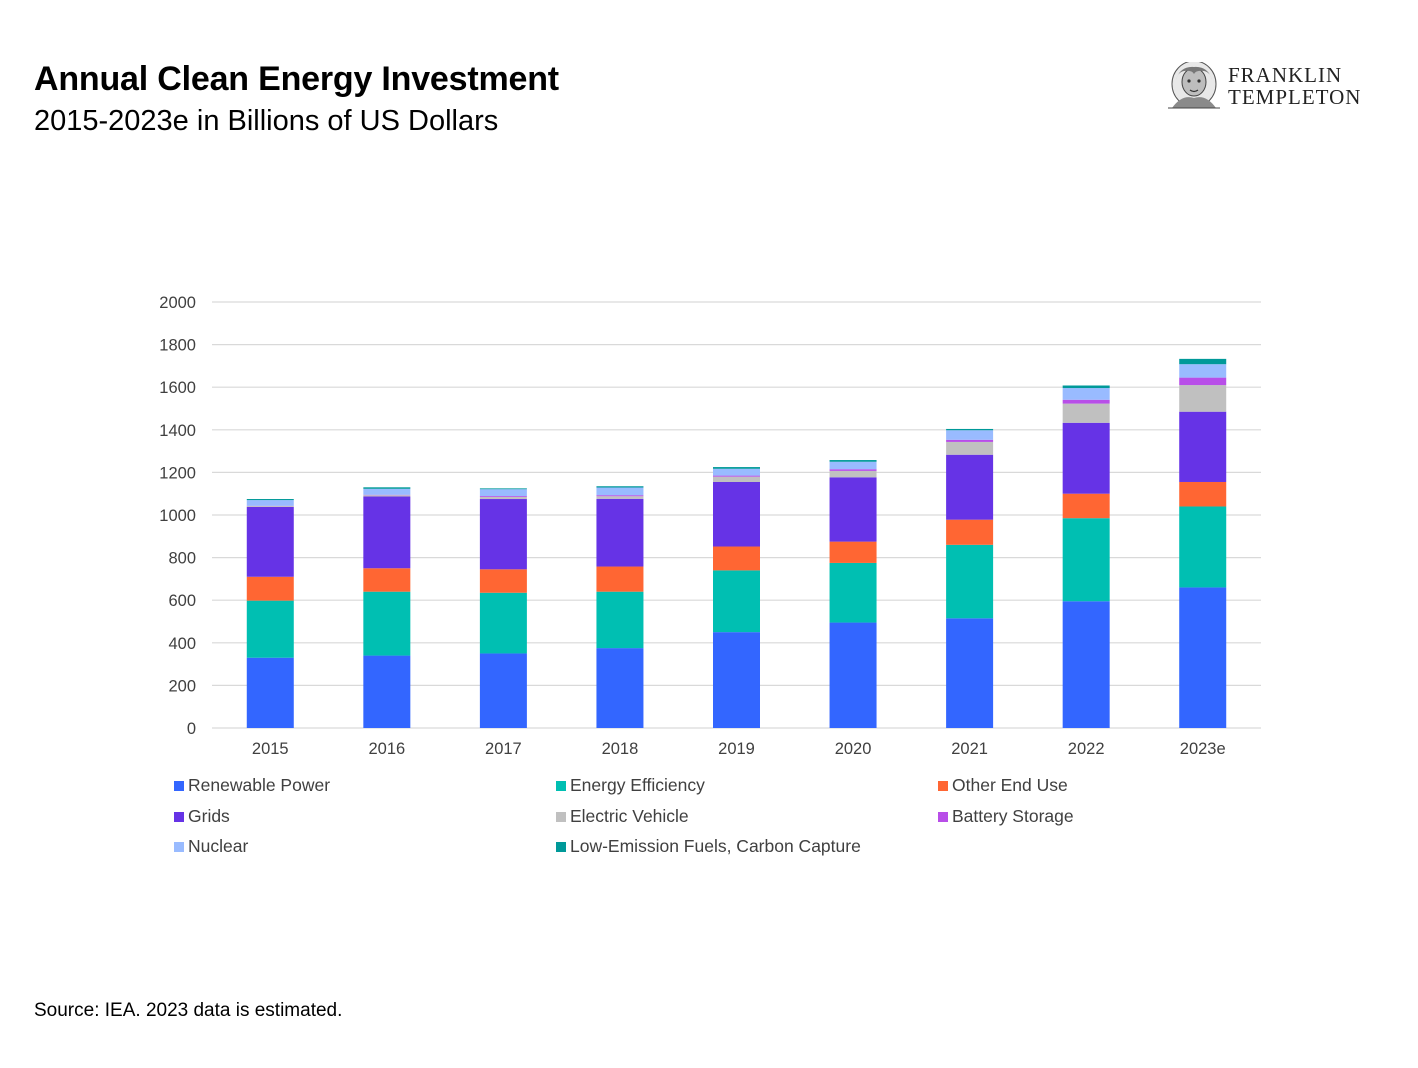  I want to click on franklin-templeton-logo: FRANKLIN TEMPLETON, so click(1278, 86).